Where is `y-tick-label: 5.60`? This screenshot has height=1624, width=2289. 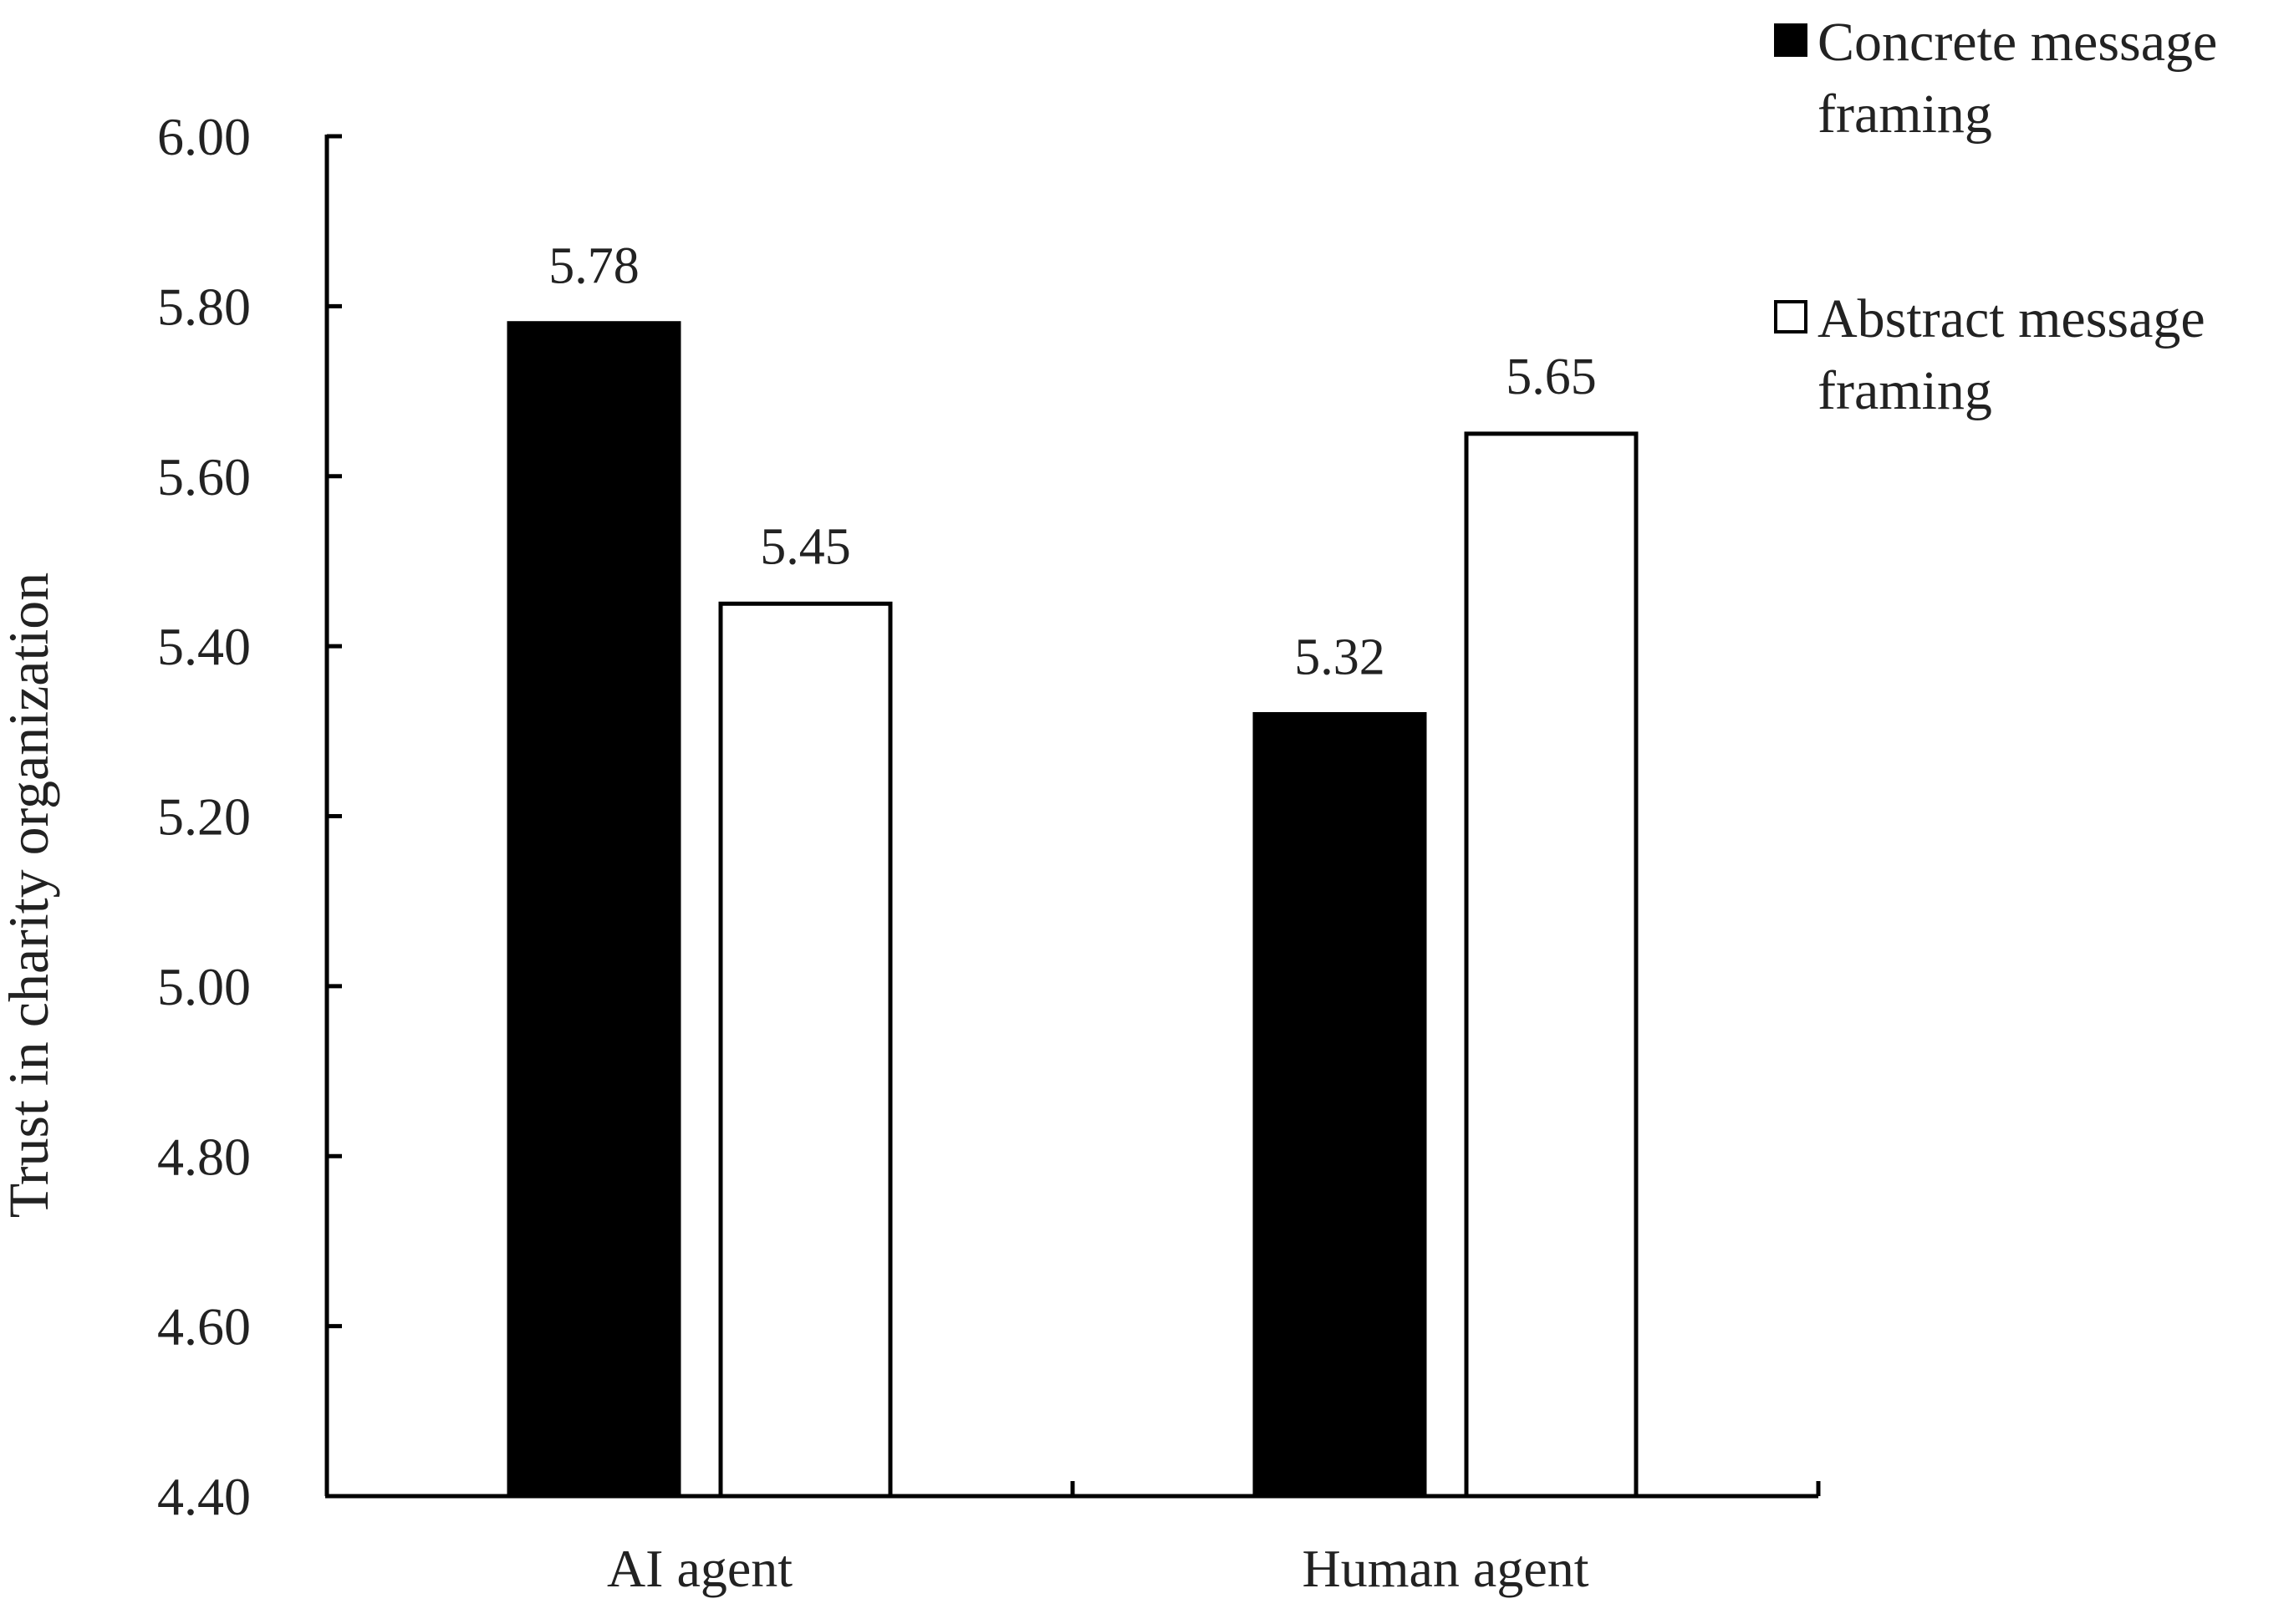
y-tick-label: 5.60 is located at coordinates (204, 477).